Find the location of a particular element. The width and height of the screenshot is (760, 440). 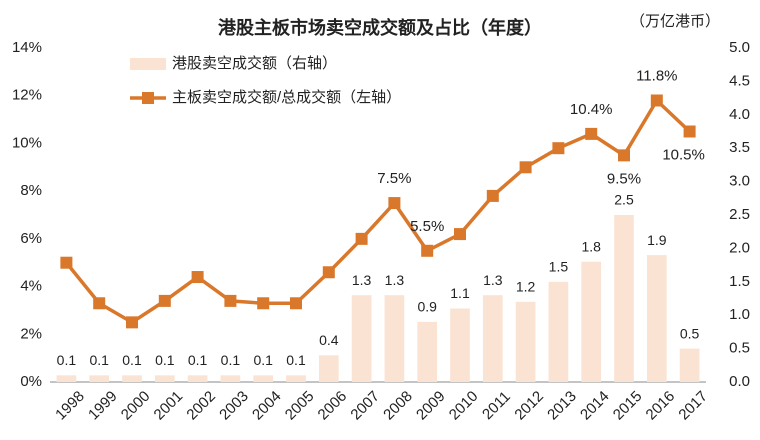

line-value-label: 7.5% is located at coordinates (394, 178).